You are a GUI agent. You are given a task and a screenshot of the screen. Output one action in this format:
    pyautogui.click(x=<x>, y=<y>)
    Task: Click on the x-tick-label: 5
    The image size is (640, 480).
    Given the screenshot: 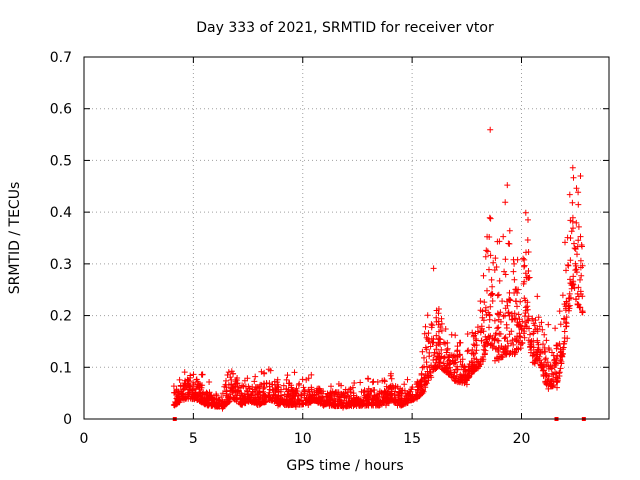 What is the action you would take?
    pyautogui.click(x=193, y=439)
    